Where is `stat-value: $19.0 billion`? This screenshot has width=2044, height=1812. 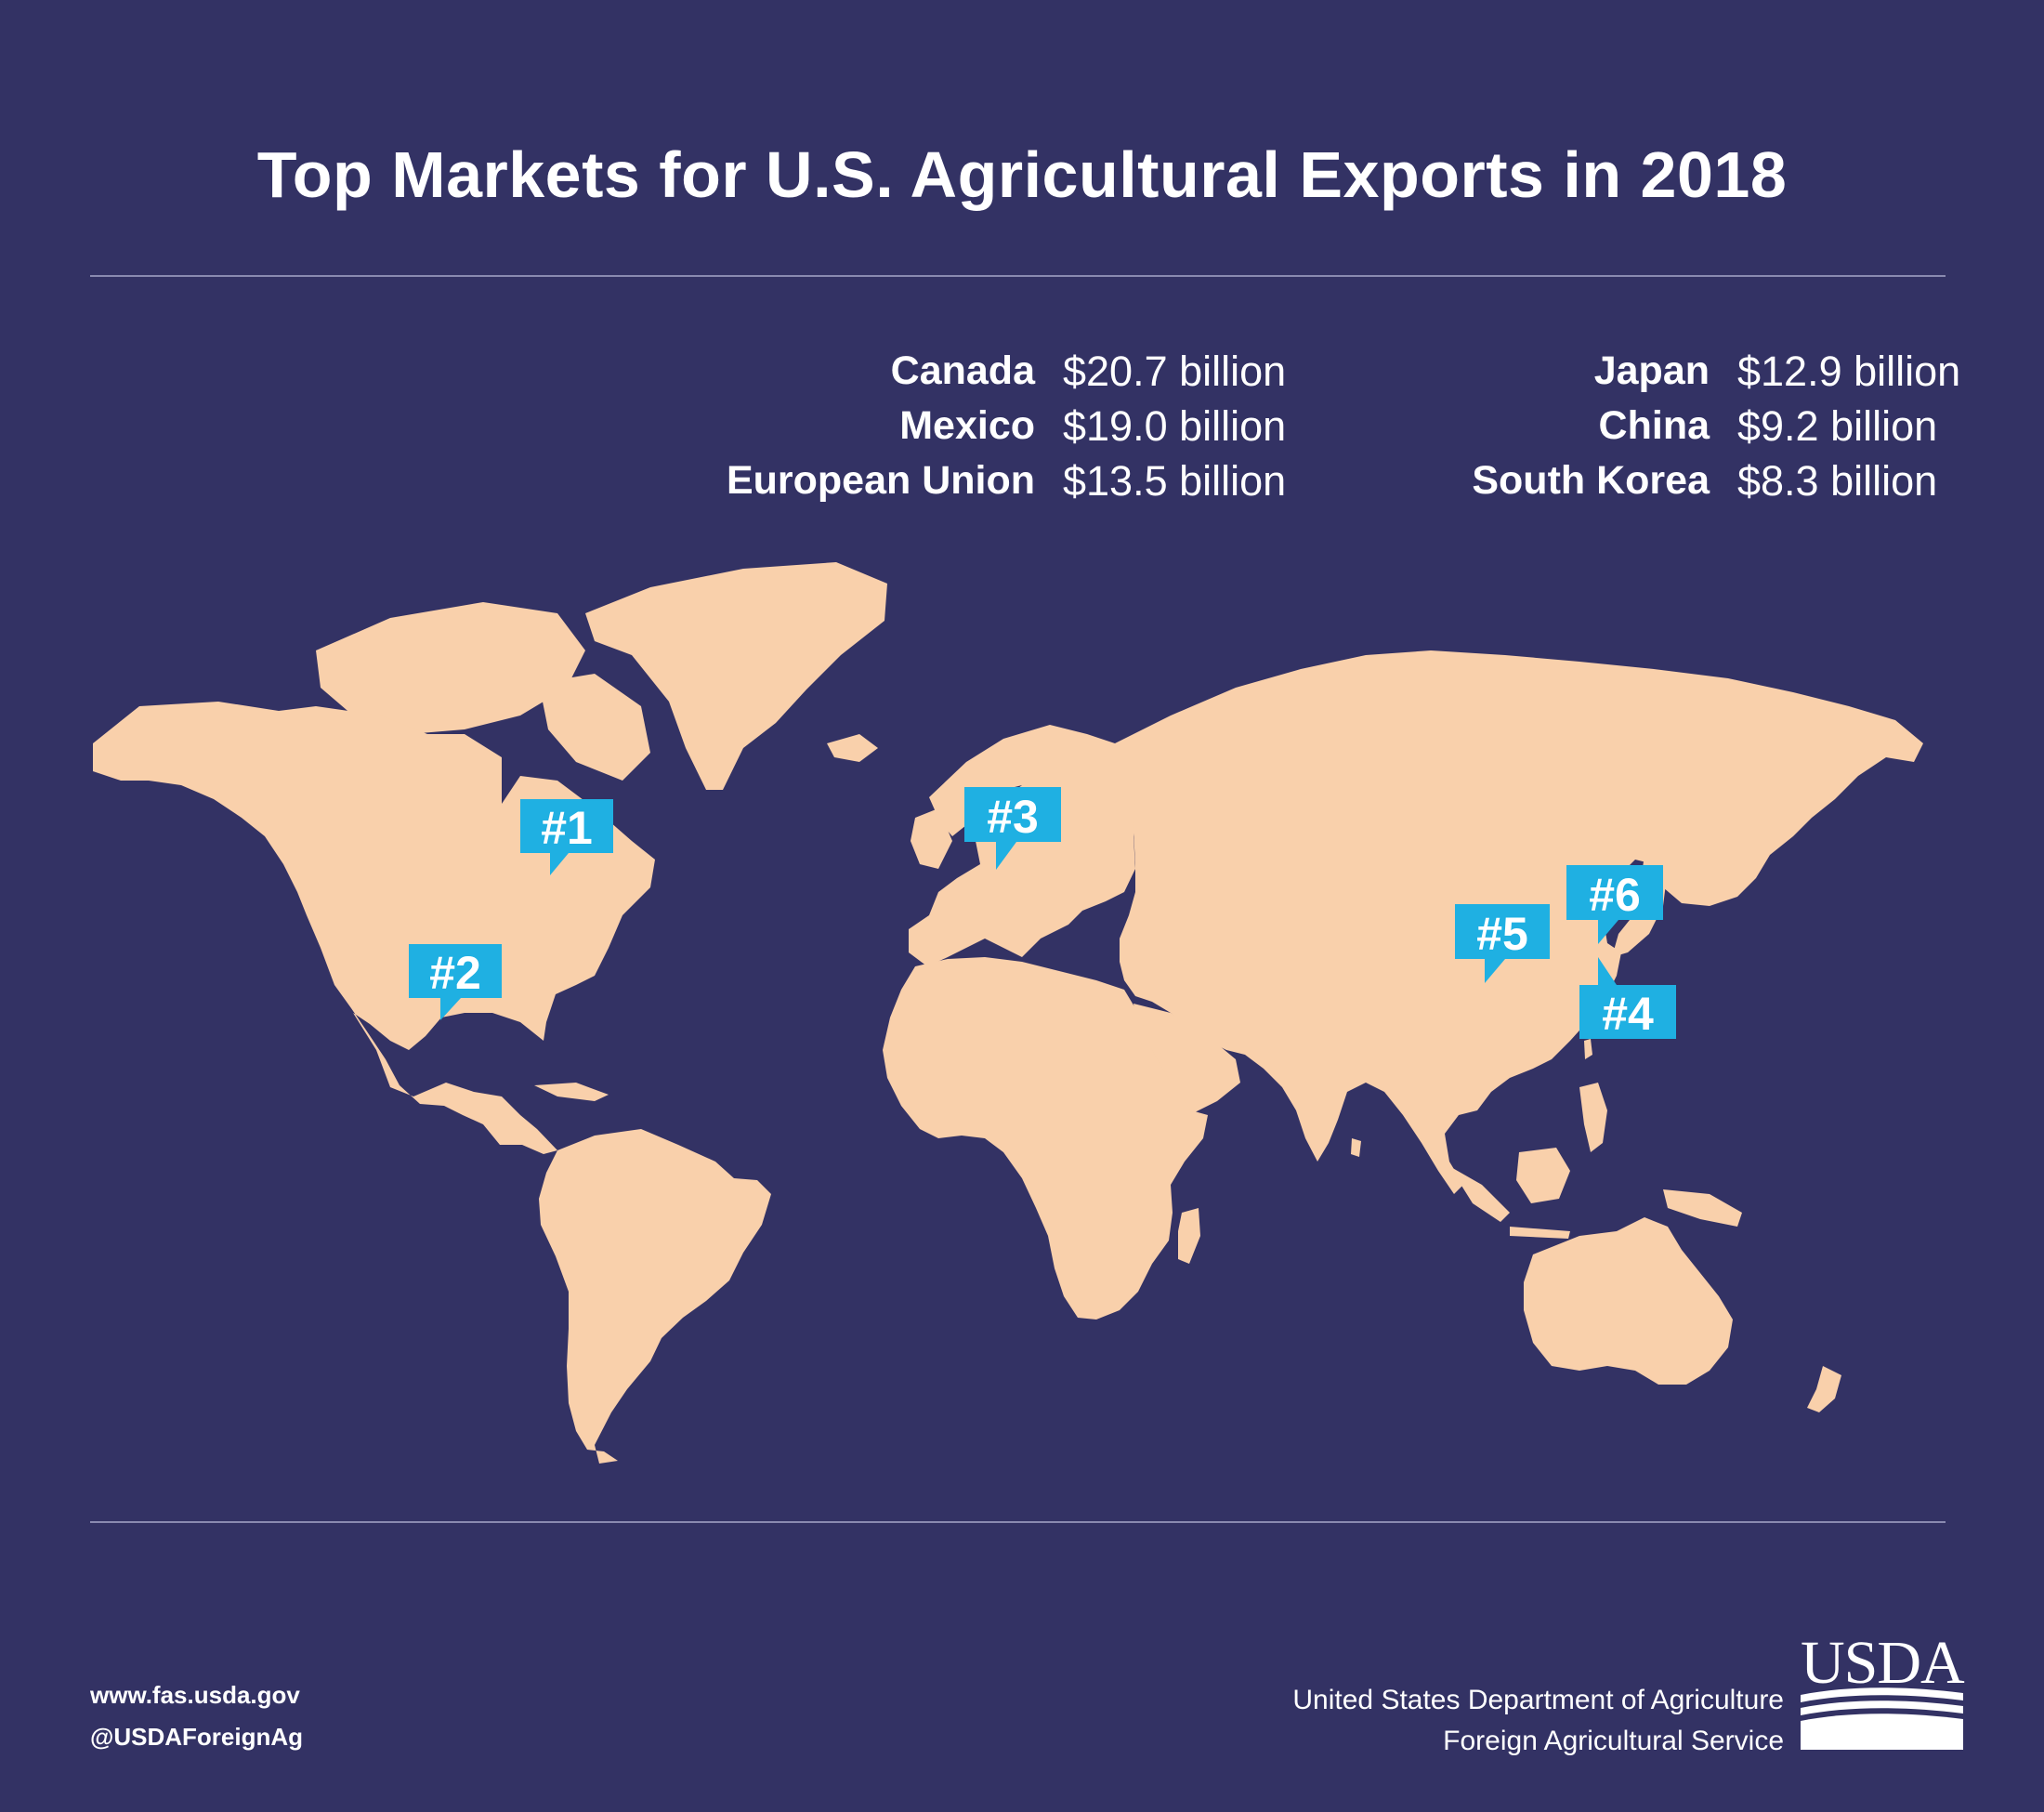 stat-value: $19.0 billion is located at coordinates (1175, 425).